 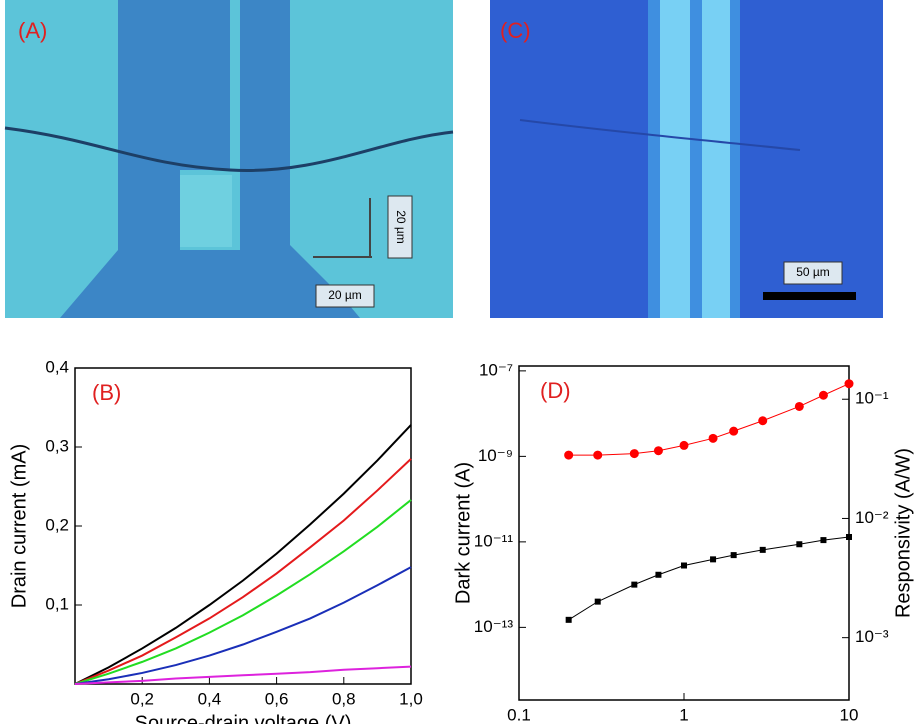 I want to click on y-tick-label: 0,3, so click(x=57, y=445).